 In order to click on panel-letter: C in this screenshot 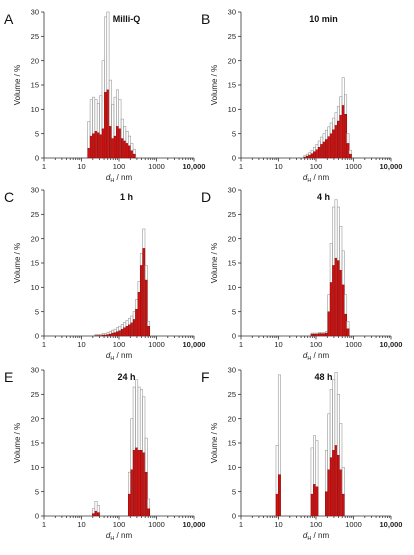, I will do `click(9, 197)`.